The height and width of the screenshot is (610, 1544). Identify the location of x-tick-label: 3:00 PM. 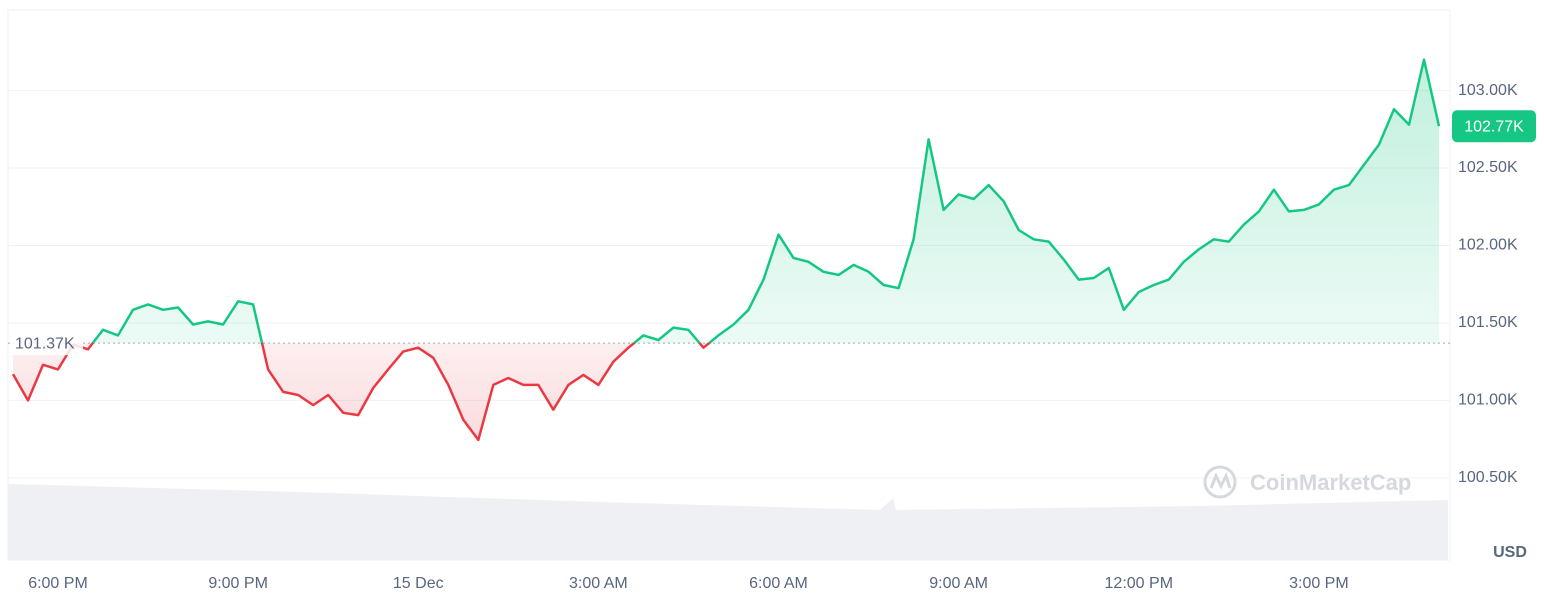
(1319, 583).